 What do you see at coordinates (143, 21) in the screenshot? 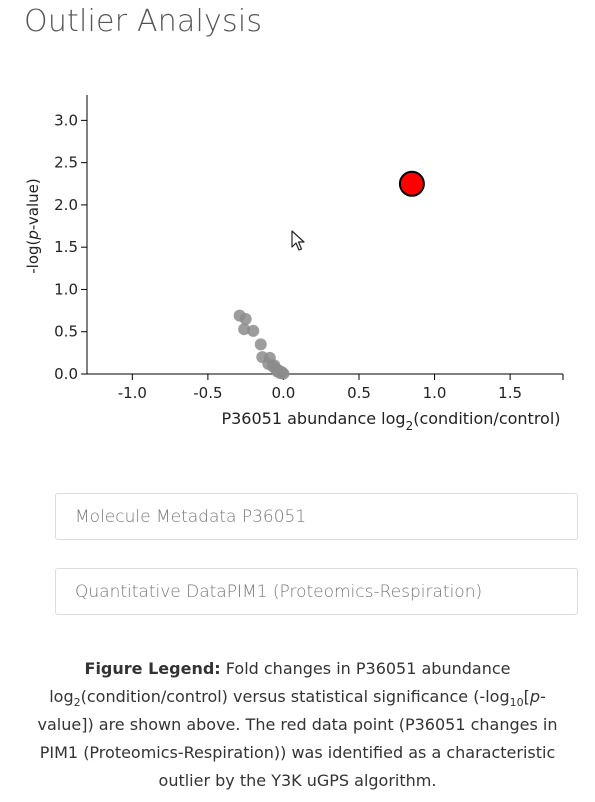
I see `page-title: Outlier Analysis` at bounding box center [143, 21].